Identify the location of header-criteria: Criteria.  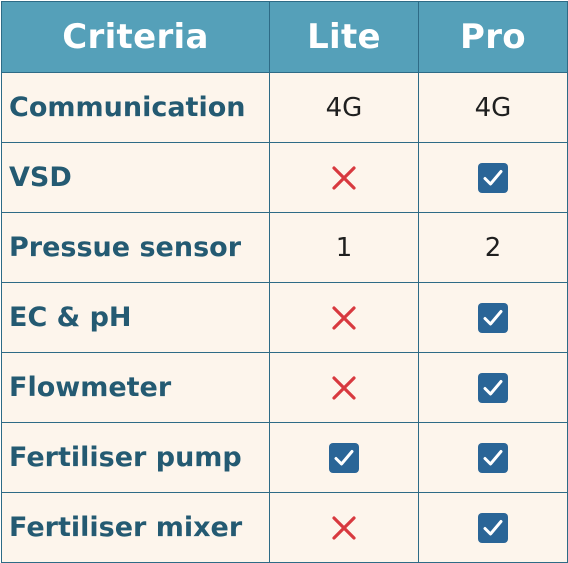
(135, 37).